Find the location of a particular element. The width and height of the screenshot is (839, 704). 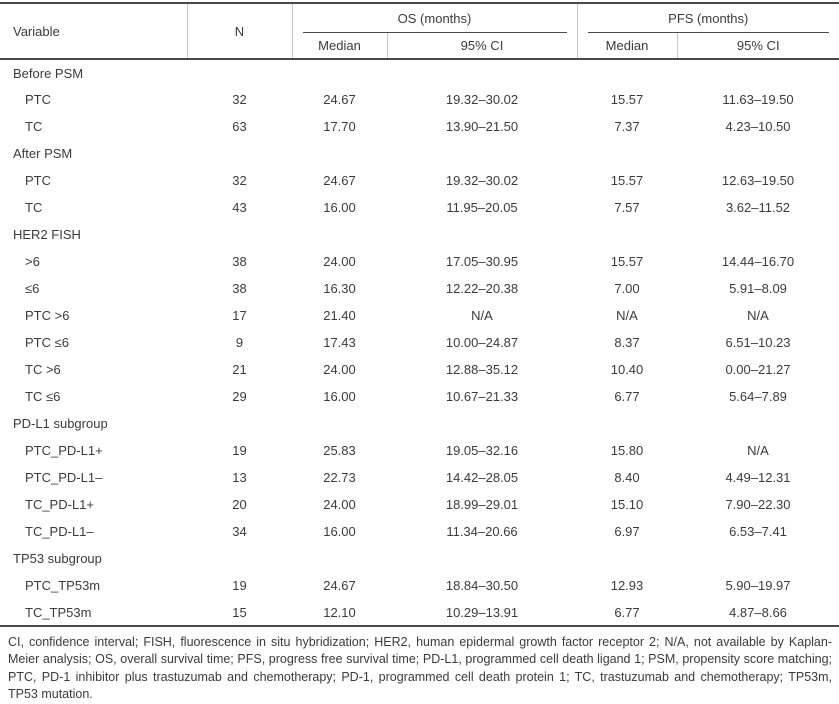

row-label: TC is located at coordinates (34, 207).